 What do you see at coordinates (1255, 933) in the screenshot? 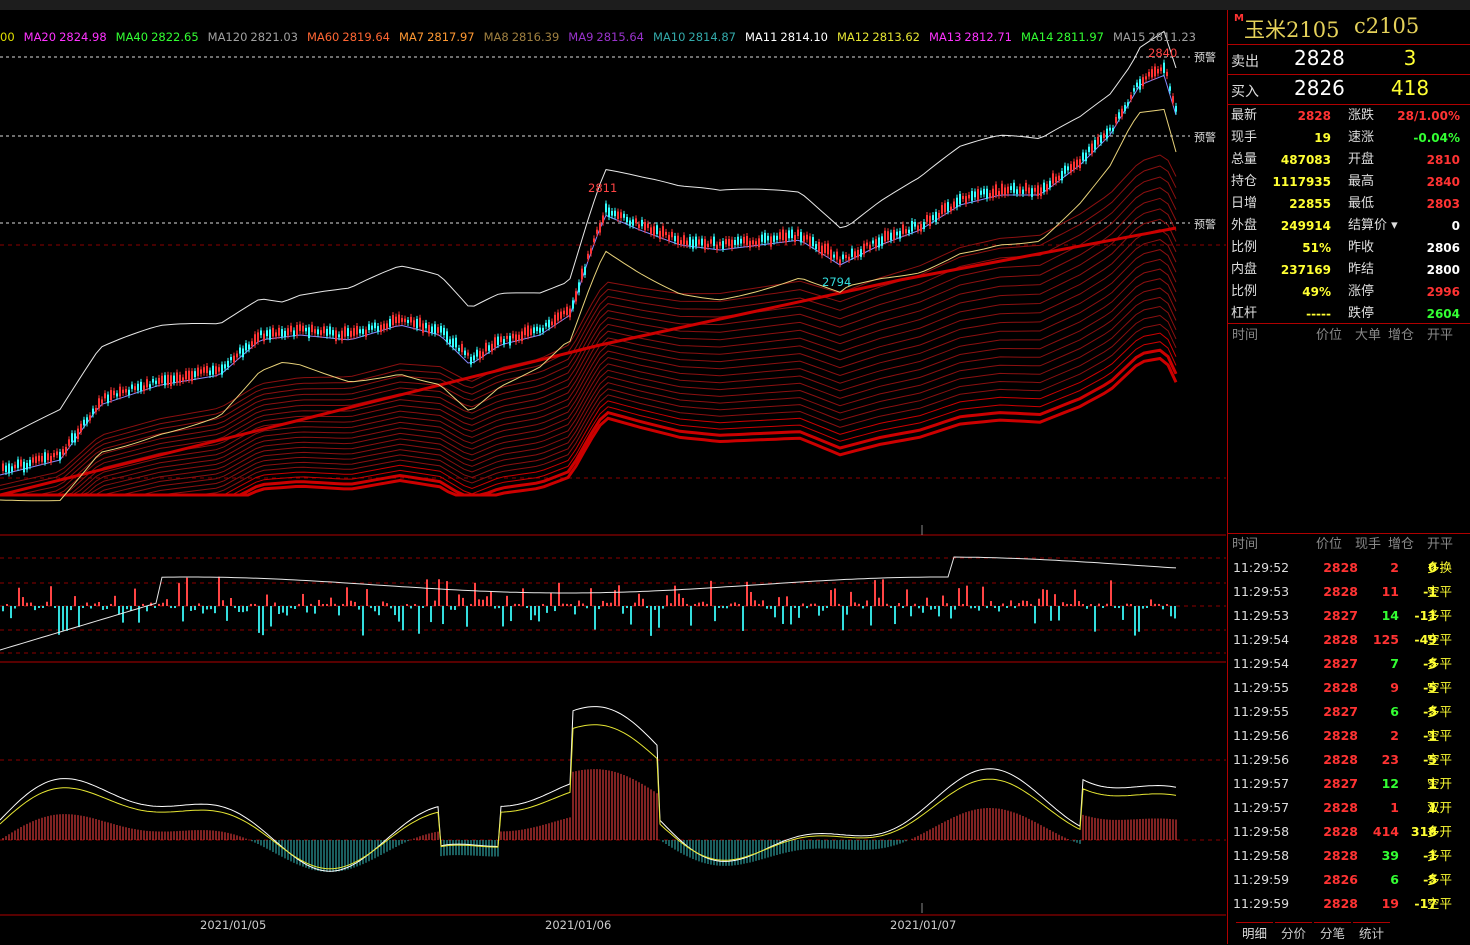
I see `tab-0: 明细` at bounding box center [1255, 933].